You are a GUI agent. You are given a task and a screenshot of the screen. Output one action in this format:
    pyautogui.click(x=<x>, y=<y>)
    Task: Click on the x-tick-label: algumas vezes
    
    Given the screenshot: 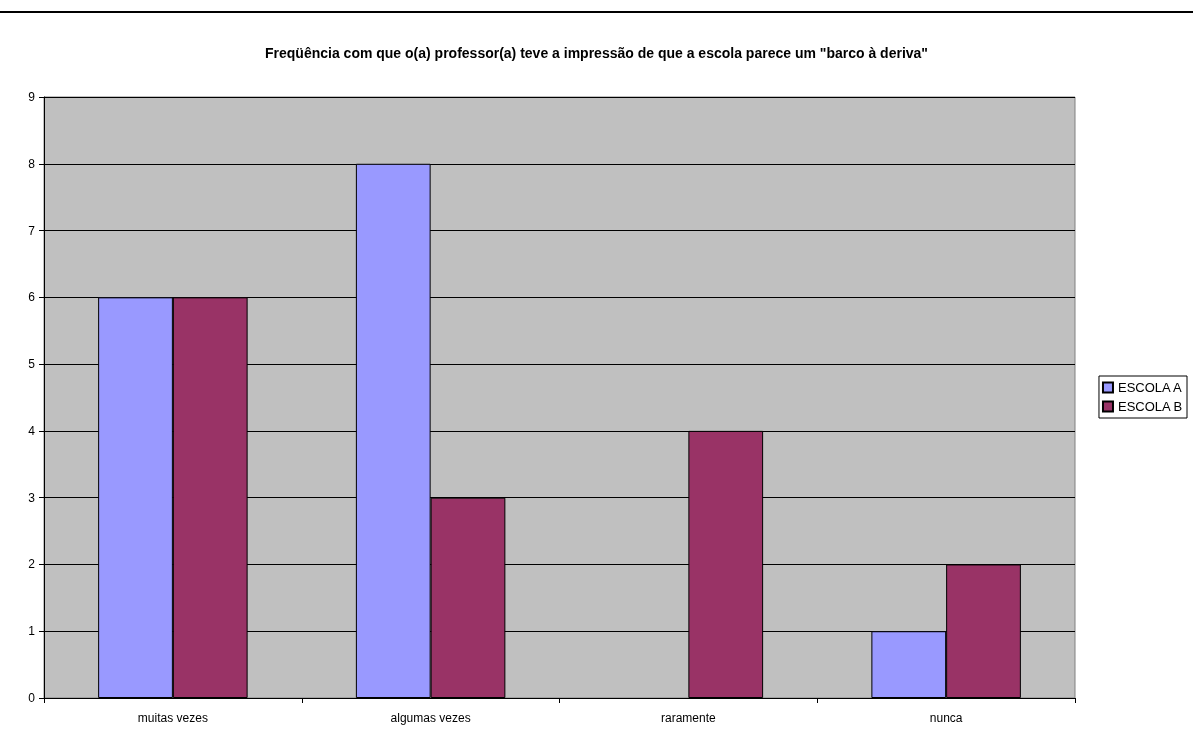 What is the action you would take?
    pyautogui.click(x=430, y=718)
    